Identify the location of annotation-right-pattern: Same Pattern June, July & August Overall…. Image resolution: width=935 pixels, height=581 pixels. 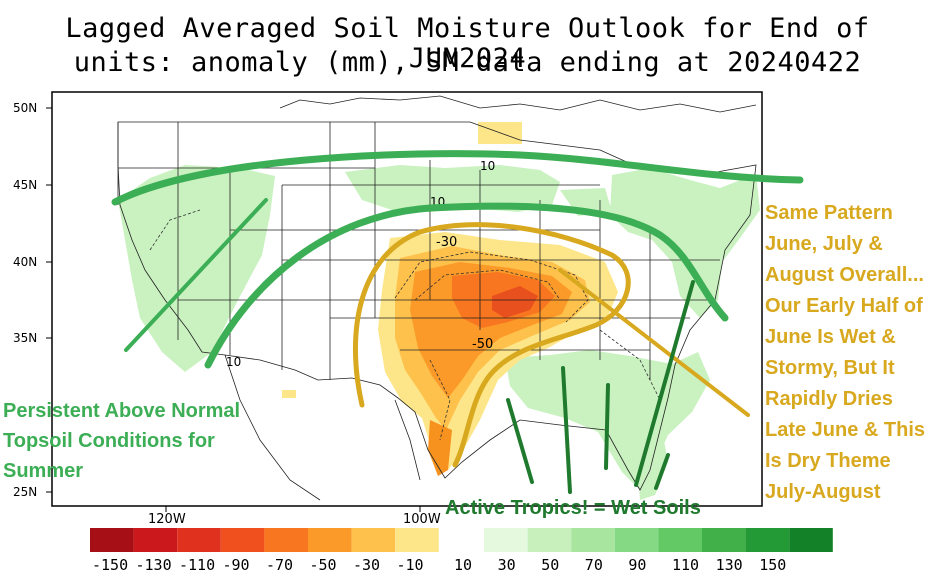
(845, 352).